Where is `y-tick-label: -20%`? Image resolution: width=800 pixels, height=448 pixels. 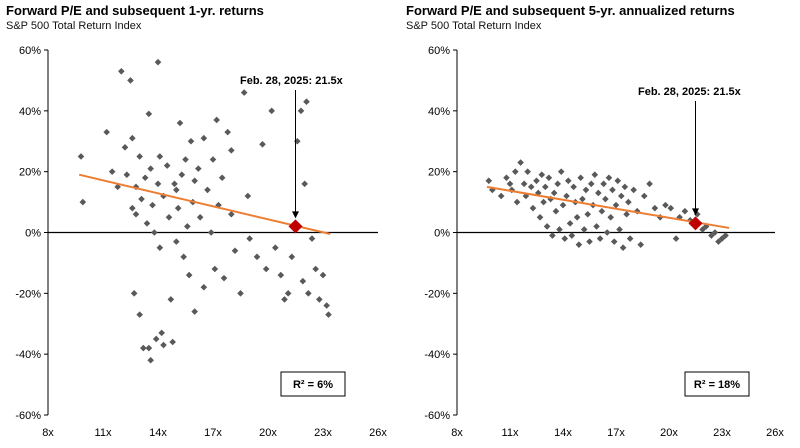 y-tick-label: -20% is located at coordinates (437, 294).